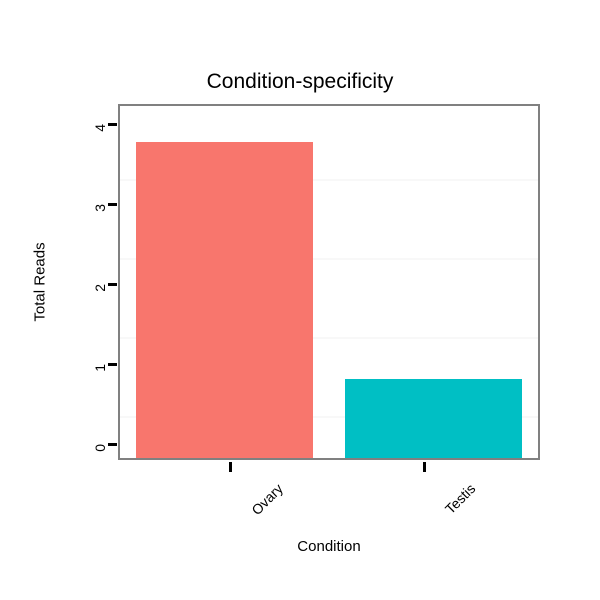 The image size is (600, 600). What do you see at coordinates (100, 368) in the screenshot?
I see `ytick-label-1: 1` at bounding box center [100, 368].